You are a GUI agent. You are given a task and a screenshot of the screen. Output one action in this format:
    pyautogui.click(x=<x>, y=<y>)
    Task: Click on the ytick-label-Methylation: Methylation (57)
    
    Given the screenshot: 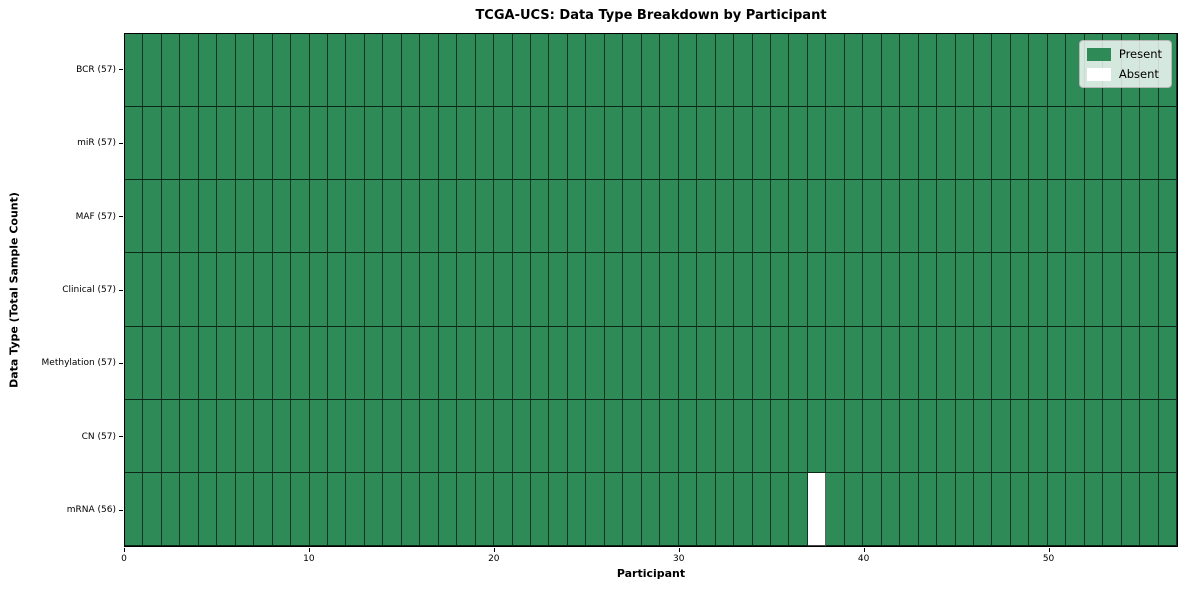 What is the action you would take?
    pyautogui.click(x=78, y=363)
    